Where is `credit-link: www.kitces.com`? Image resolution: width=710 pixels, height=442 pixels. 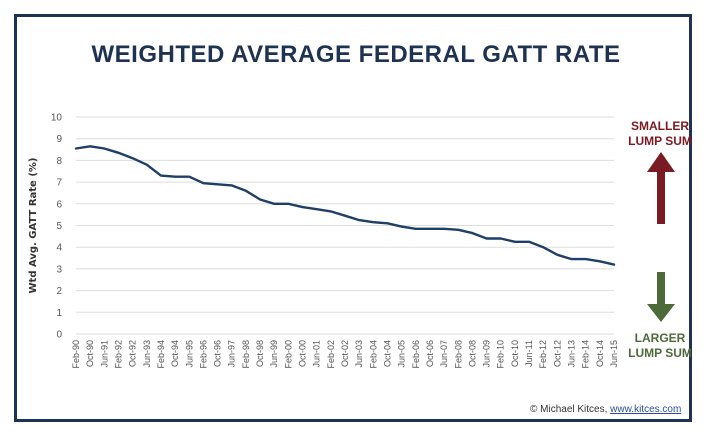
credit-link: www.kitces.com is located at coordinates (646, 409).